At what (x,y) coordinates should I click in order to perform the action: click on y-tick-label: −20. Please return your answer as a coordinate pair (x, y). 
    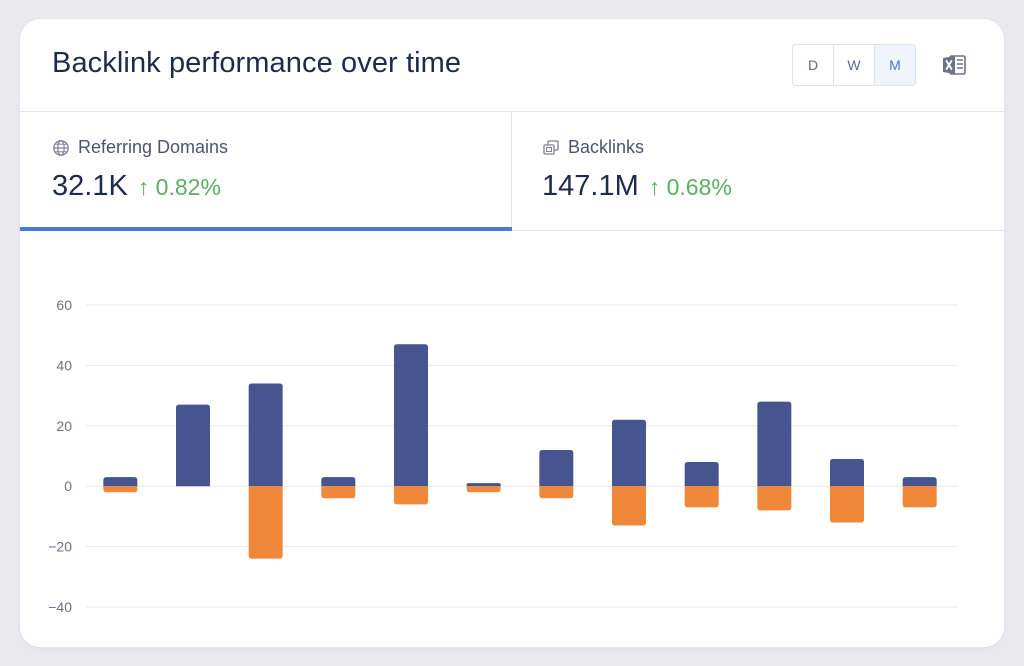
    Looking at the image, I should click on (60, 547).